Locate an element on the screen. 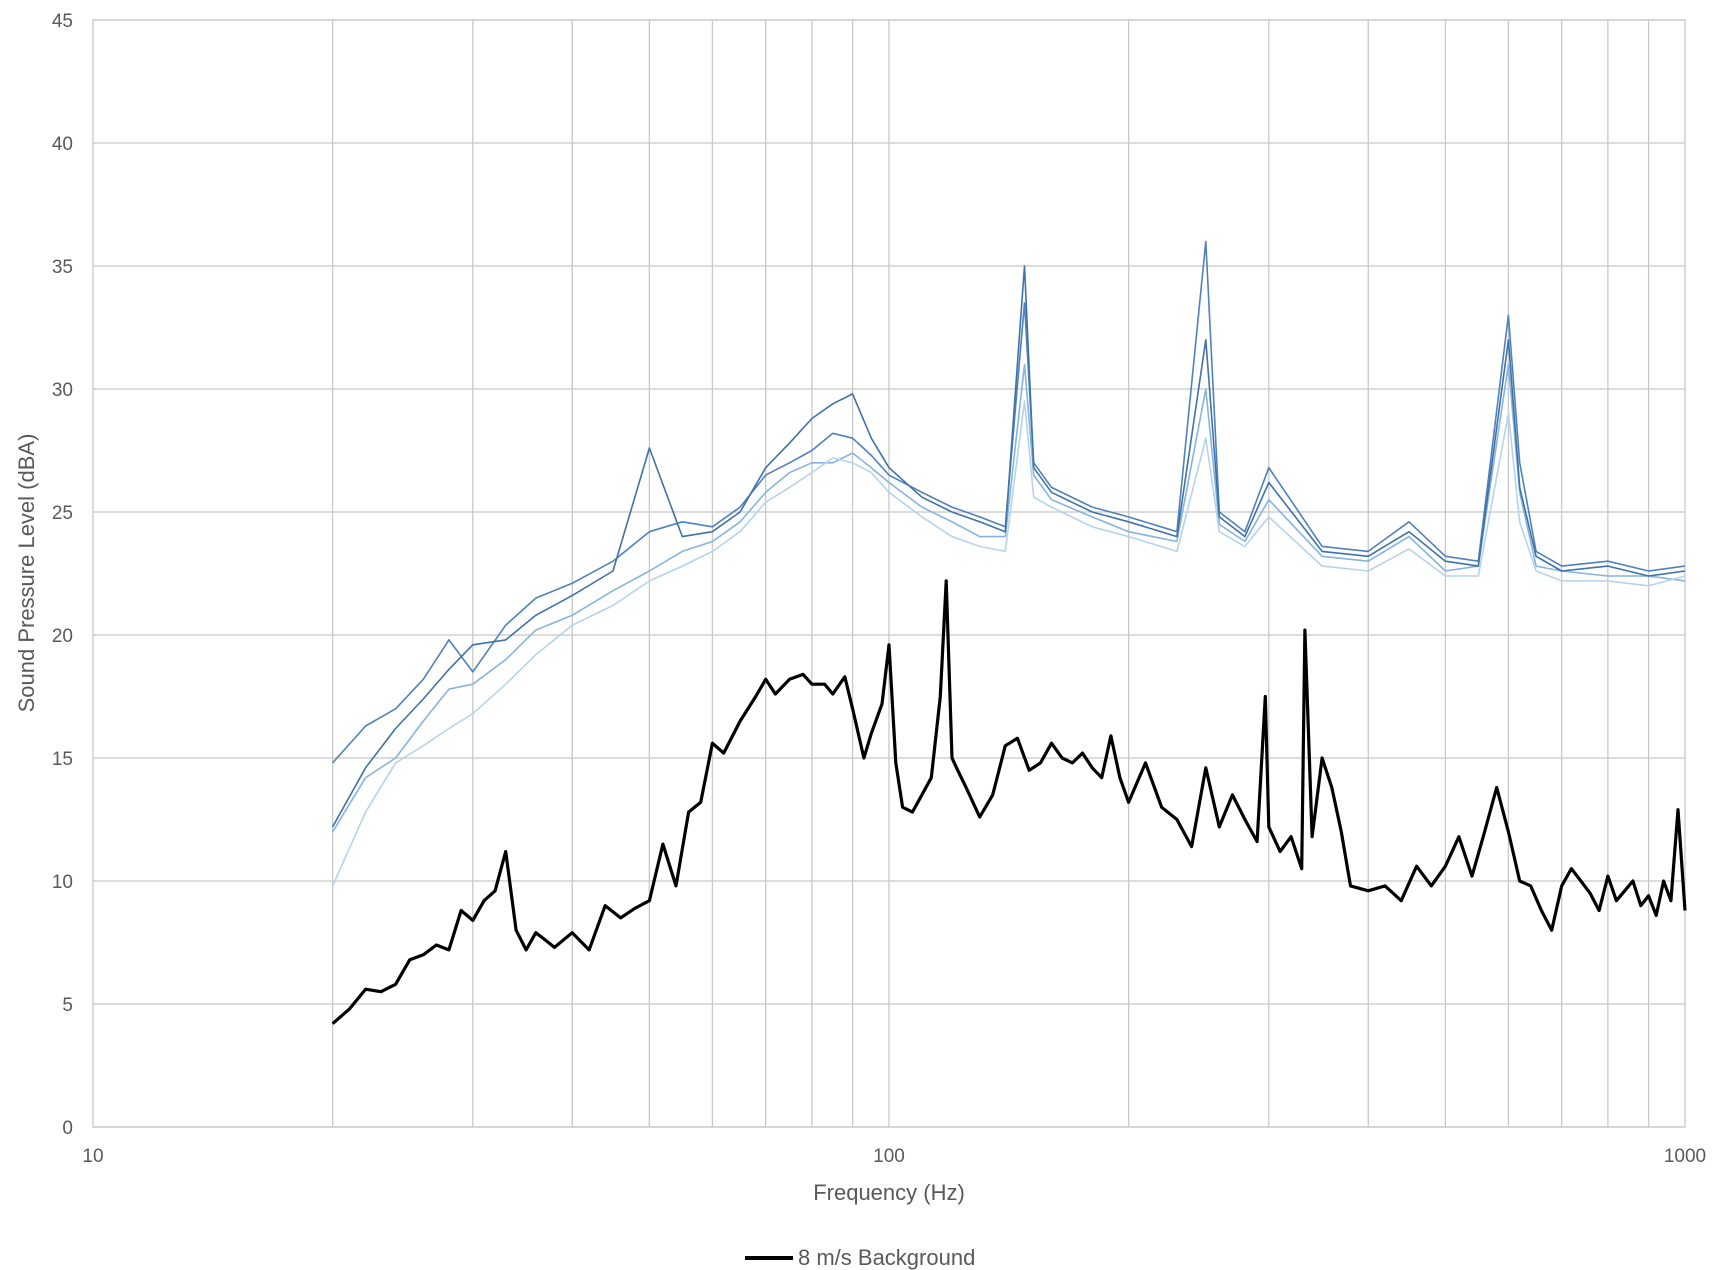  chart-legend: 8 m/s Background is located at coordinates (860, 1257).